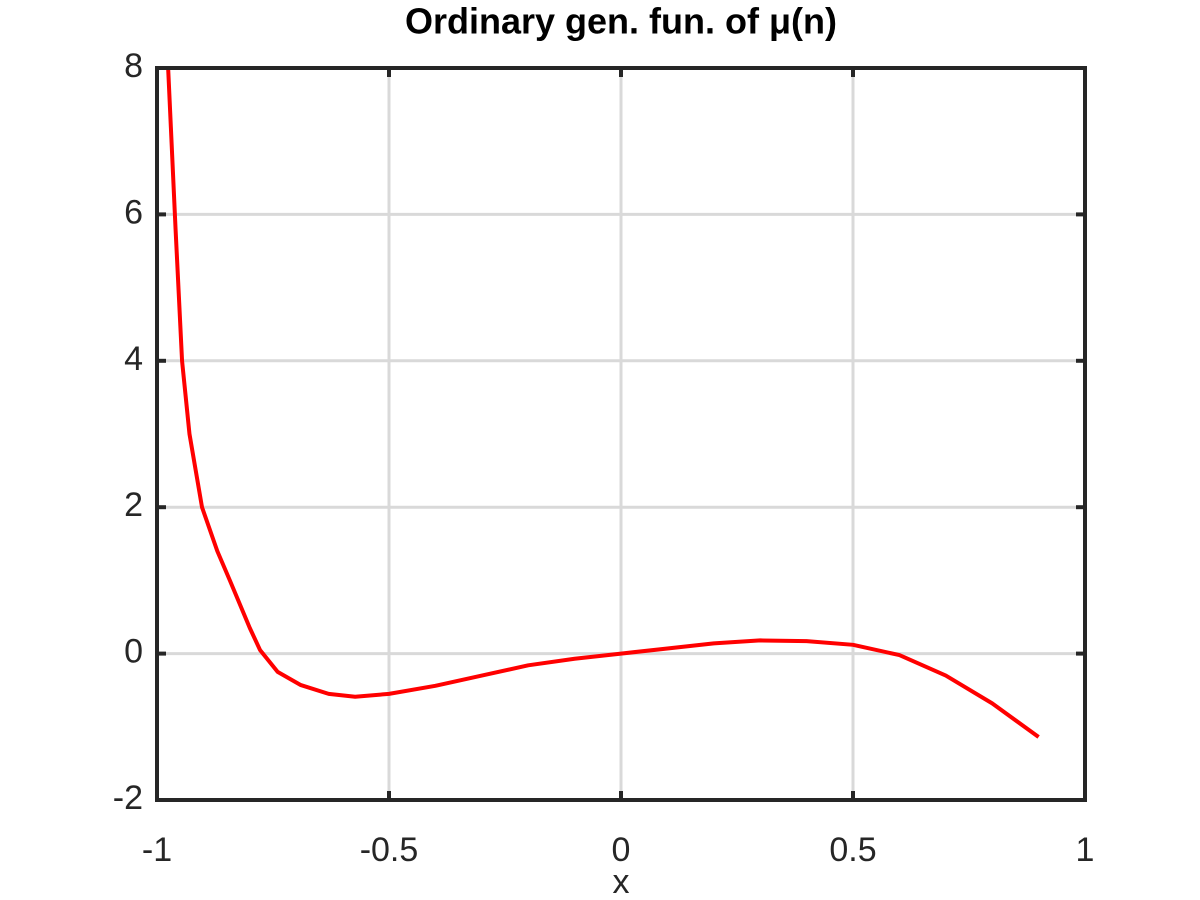 This screenshot has height=900, width=1200. What do you see at coordinates (389, 850) in the screenshot?
I see `x-tick-label: -0.5` at bounding box center [389, 850].